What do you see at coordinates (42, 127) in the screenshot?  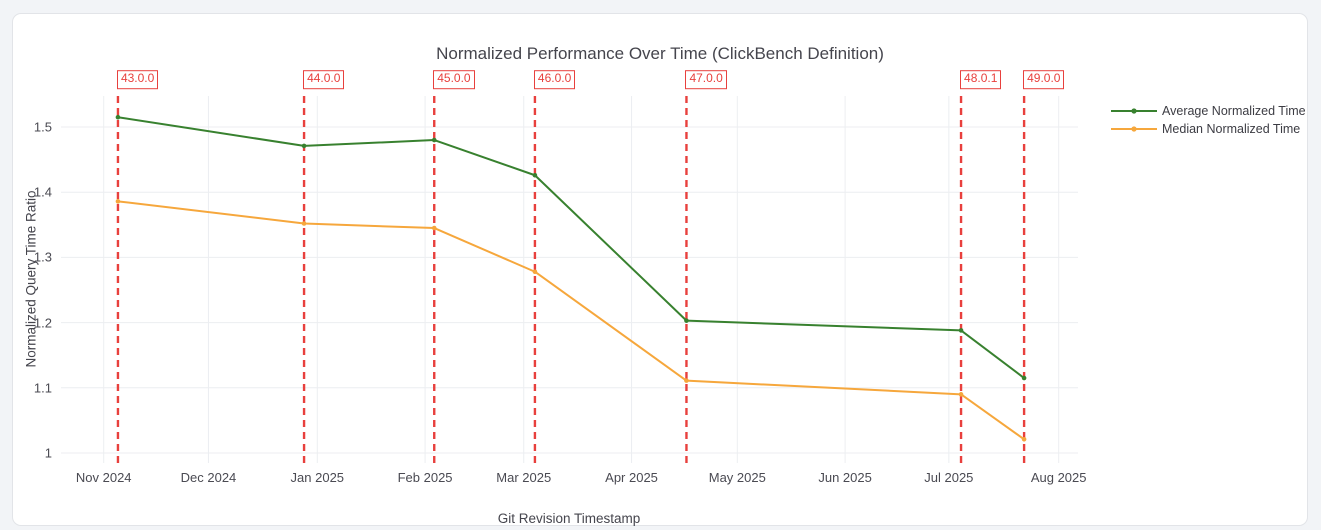 I see `y-tick-label-5: 1.5` at bounding box center [42, 127].